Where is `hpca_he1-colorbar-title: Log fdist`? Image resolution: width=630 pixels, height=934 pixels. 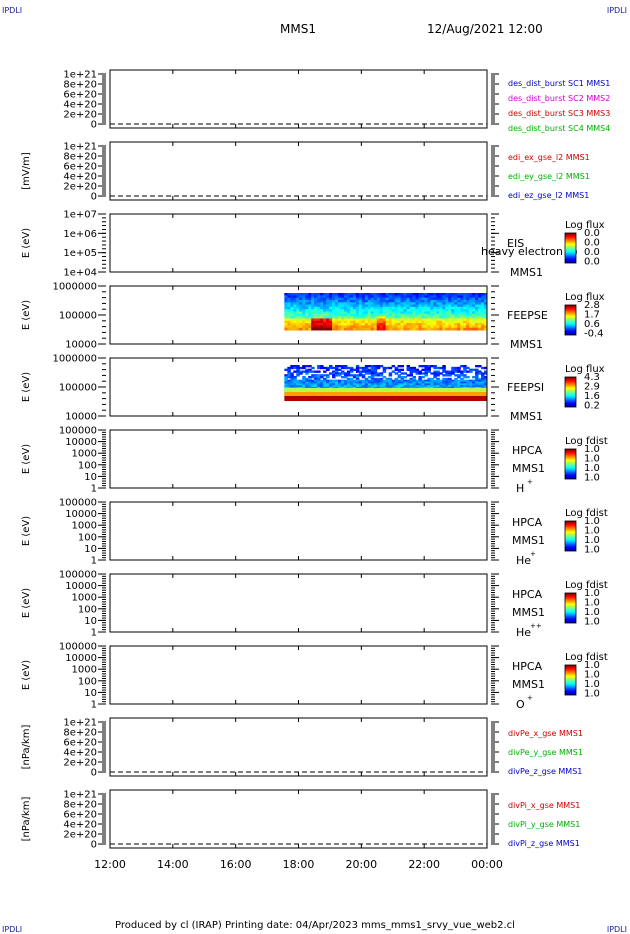 hpca_he1-colorbar-title: Log fdist is located at coordinates (586, 513).